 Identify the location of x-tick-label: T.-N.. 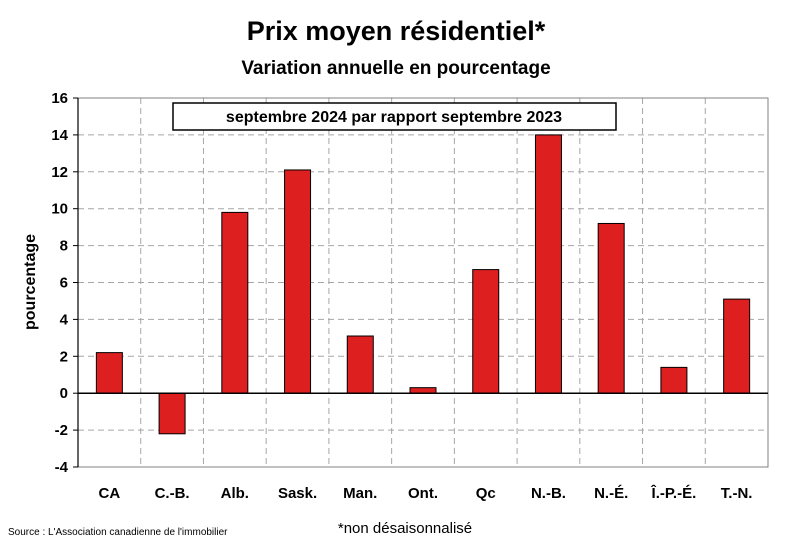
(737, 493).